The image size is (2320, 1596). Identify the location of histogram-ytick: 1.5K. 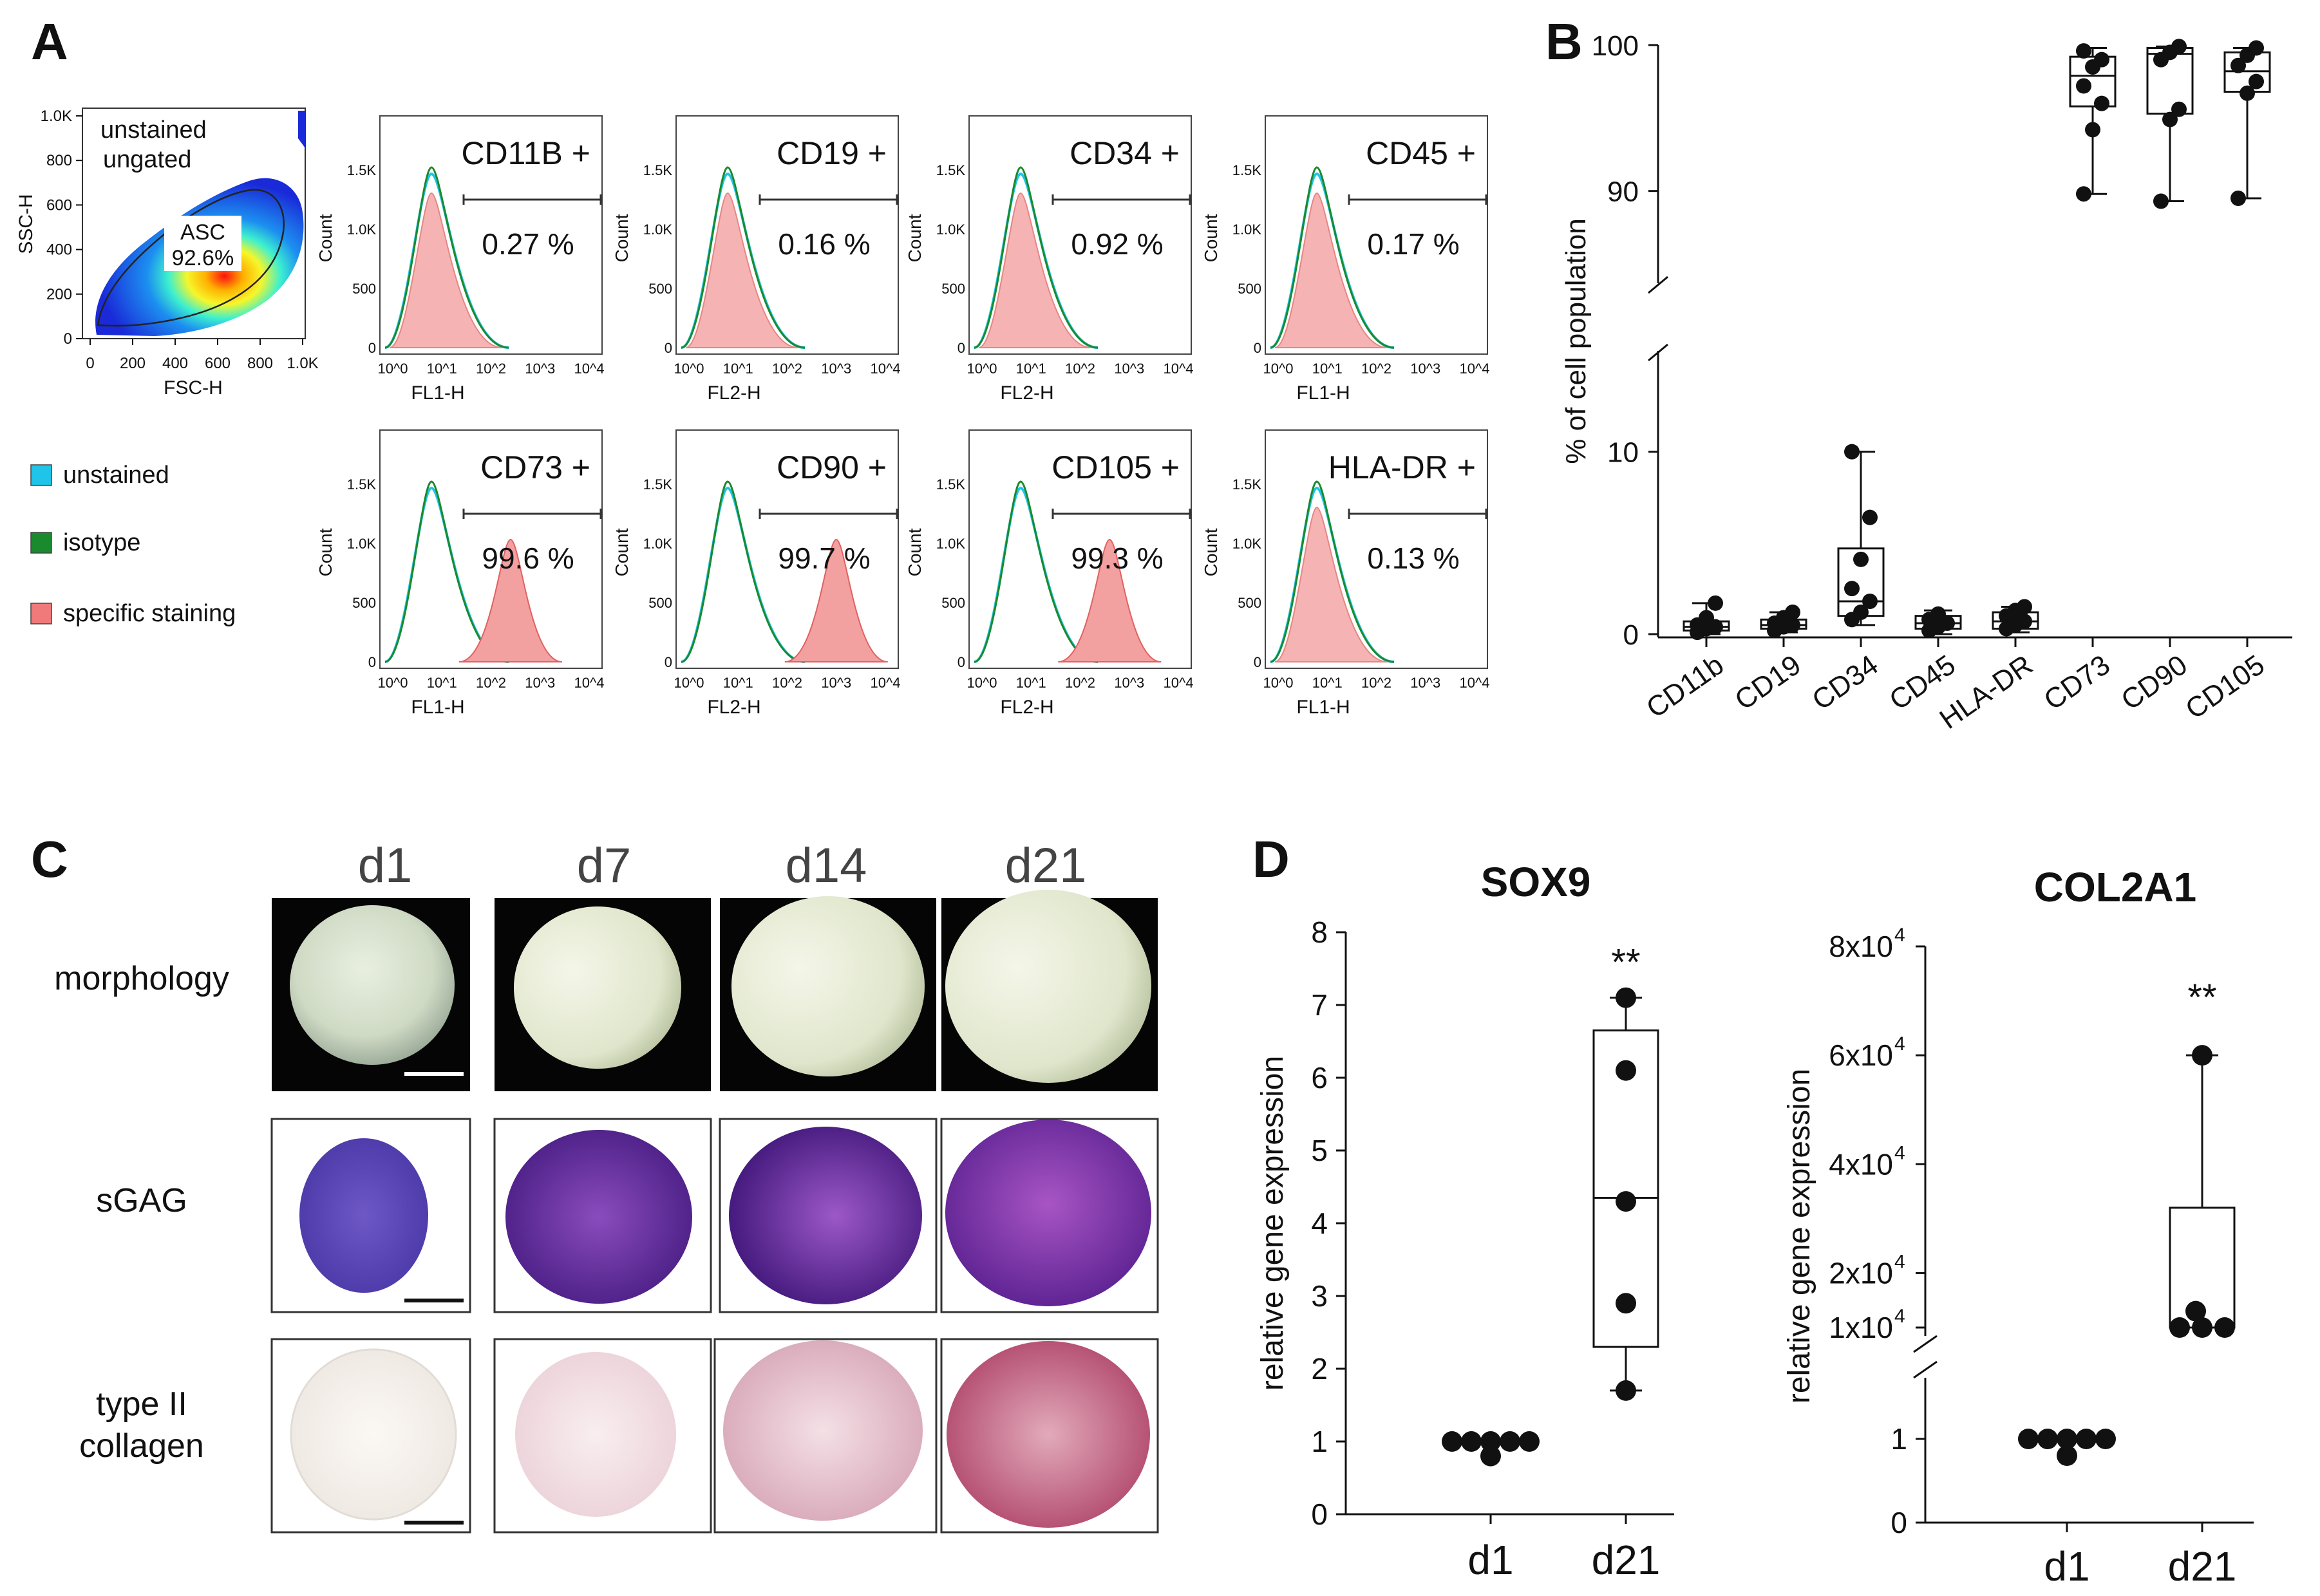
(362, 170).